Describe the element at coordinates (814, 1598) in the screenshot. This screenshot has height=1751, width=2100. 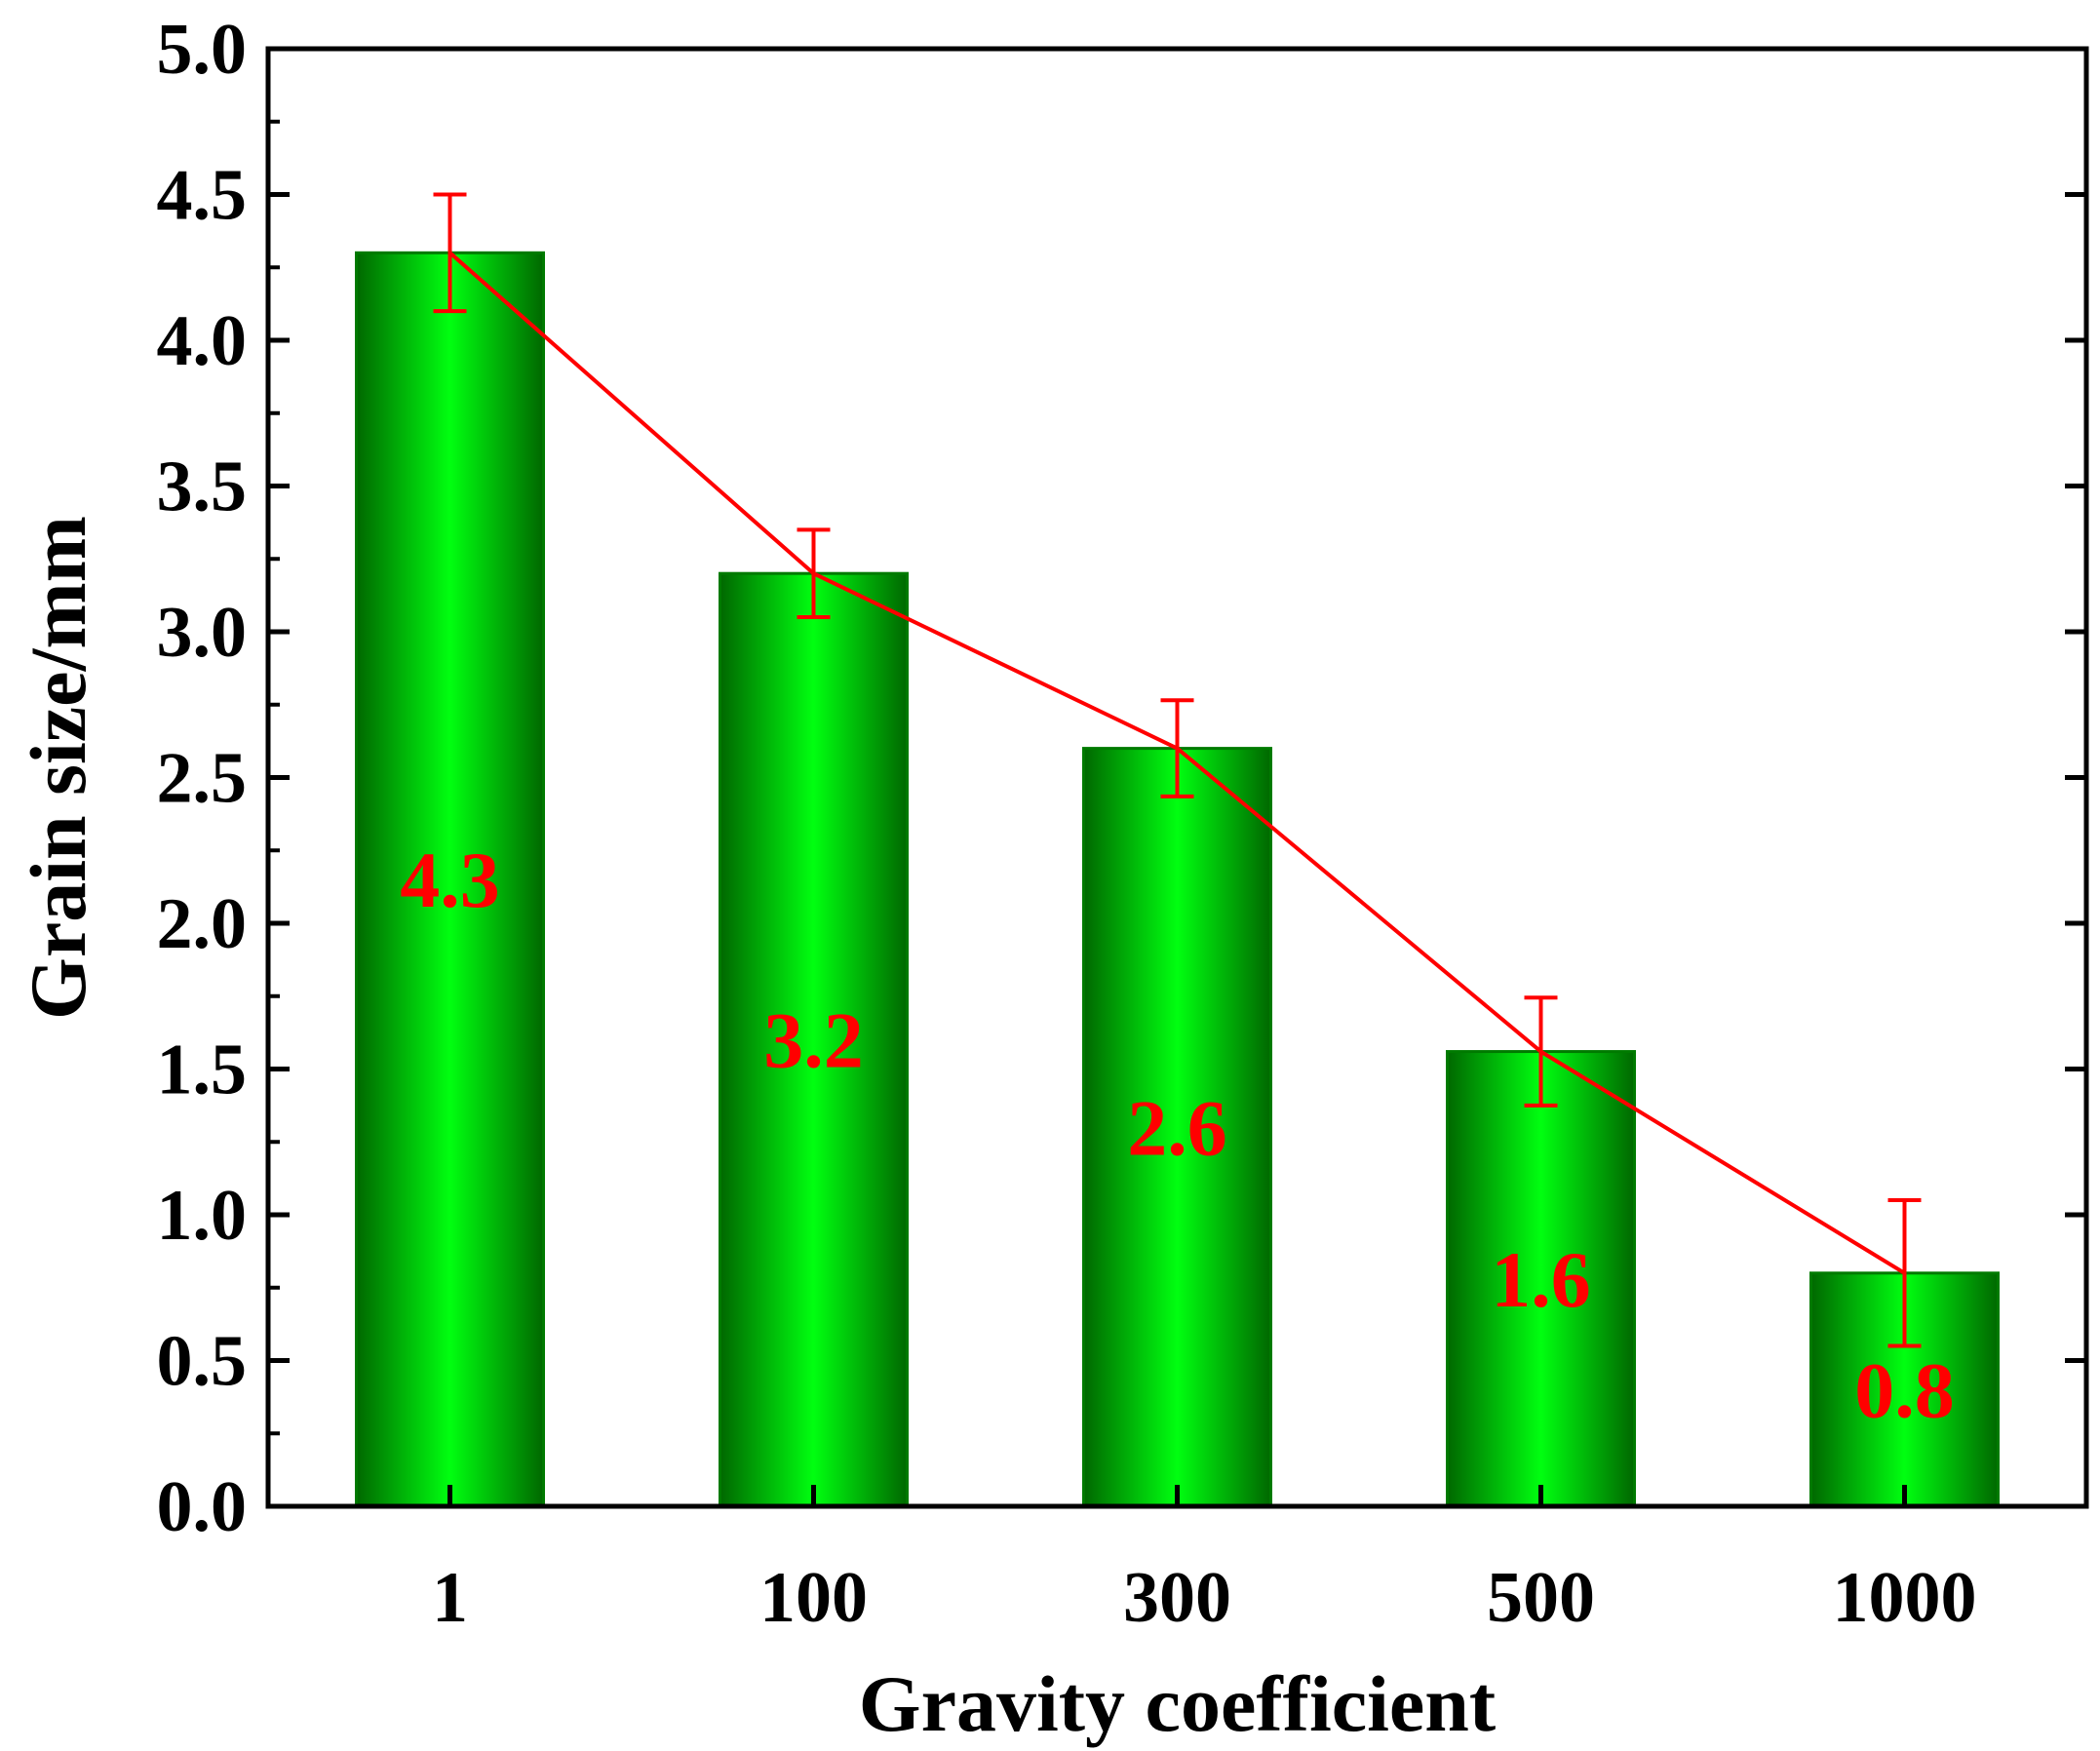
I see `x-tick-label-100: 100` at that location.